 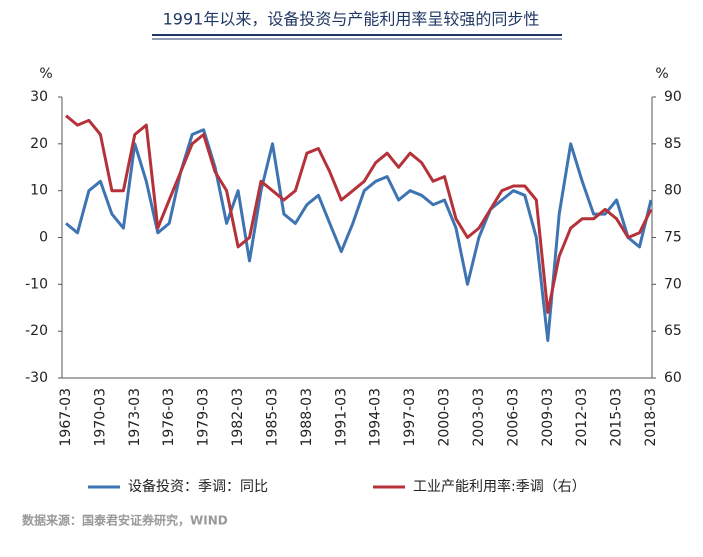 What do you see at coordinates (673, 284) in the screenshot?
I see `y2-tick-label: 70` at bounding box center [673, 284].